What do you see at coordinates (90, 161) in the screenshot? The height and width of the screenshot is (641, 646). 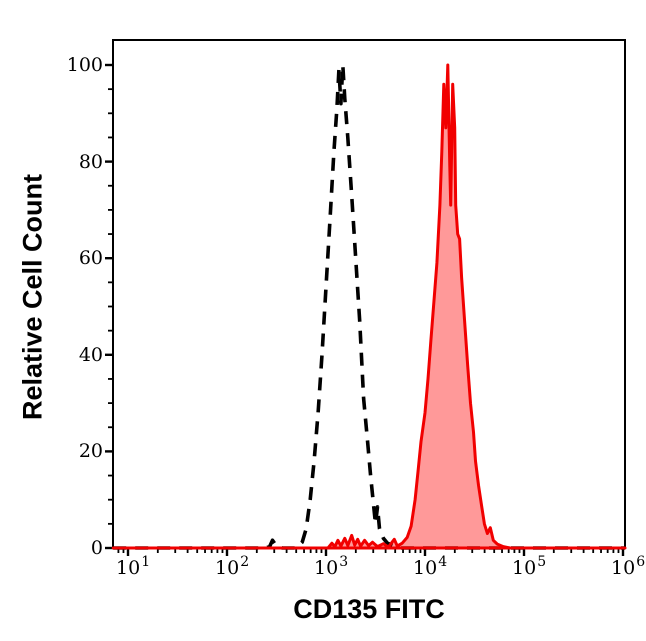 I see `y-tick-label: 80` at bounding box center [90, 161].